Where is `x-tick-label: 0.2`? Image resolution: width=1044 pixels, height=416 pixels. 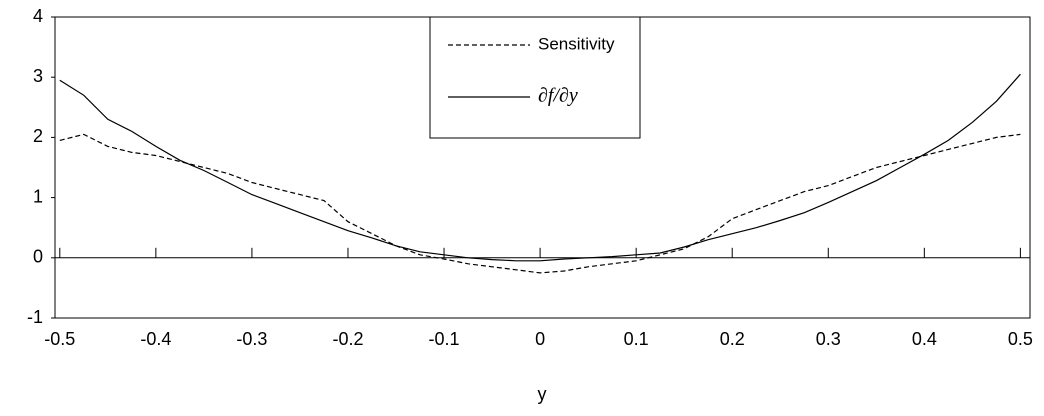
x-tick-label: 0.2 is located at coordinates (732, 339).